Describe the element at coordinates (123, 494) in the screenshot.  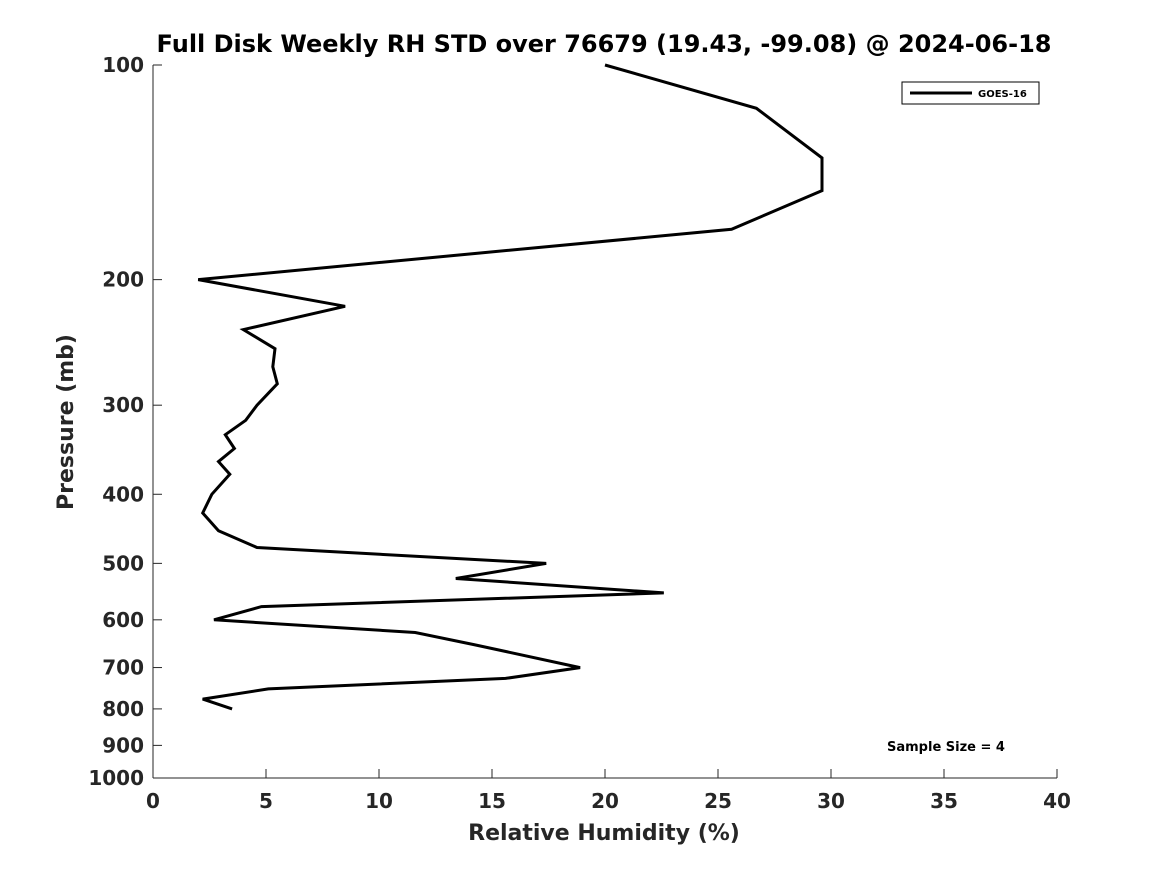
I see `y-tick-label: 400` at that location.